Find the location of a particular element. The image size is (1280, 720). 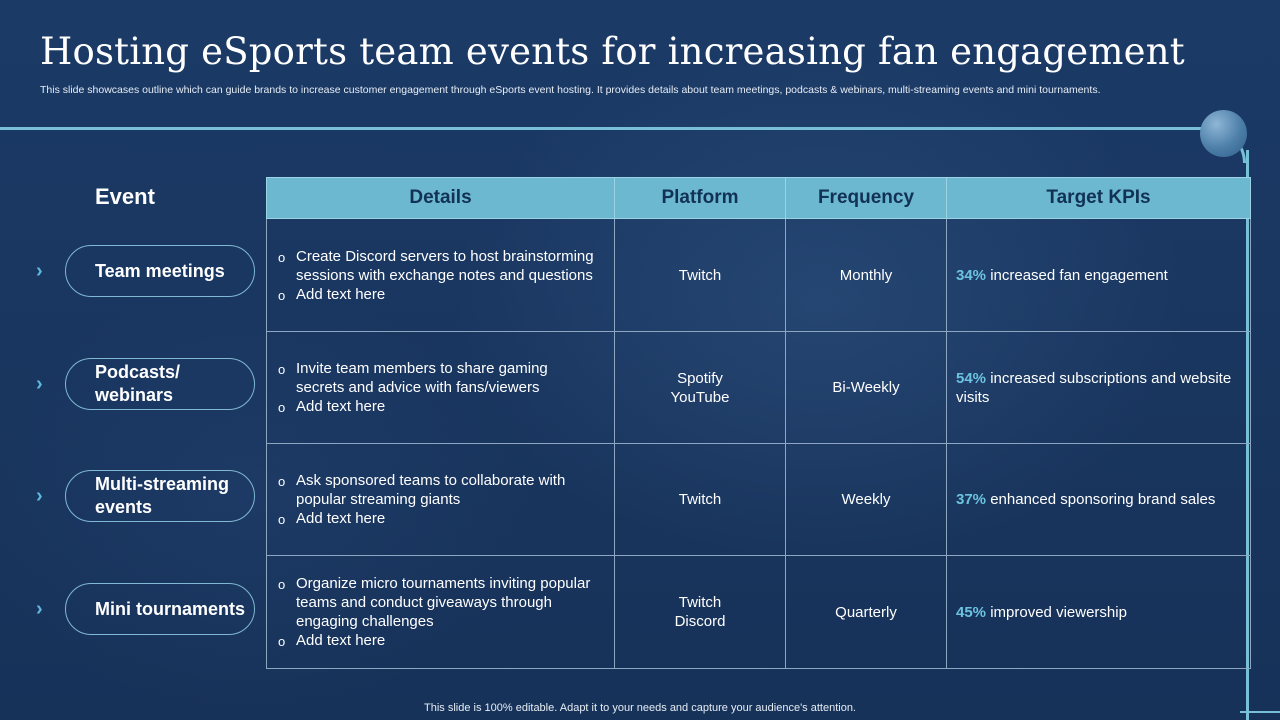

platform-name: Discord is located at coordinates (700, 621).